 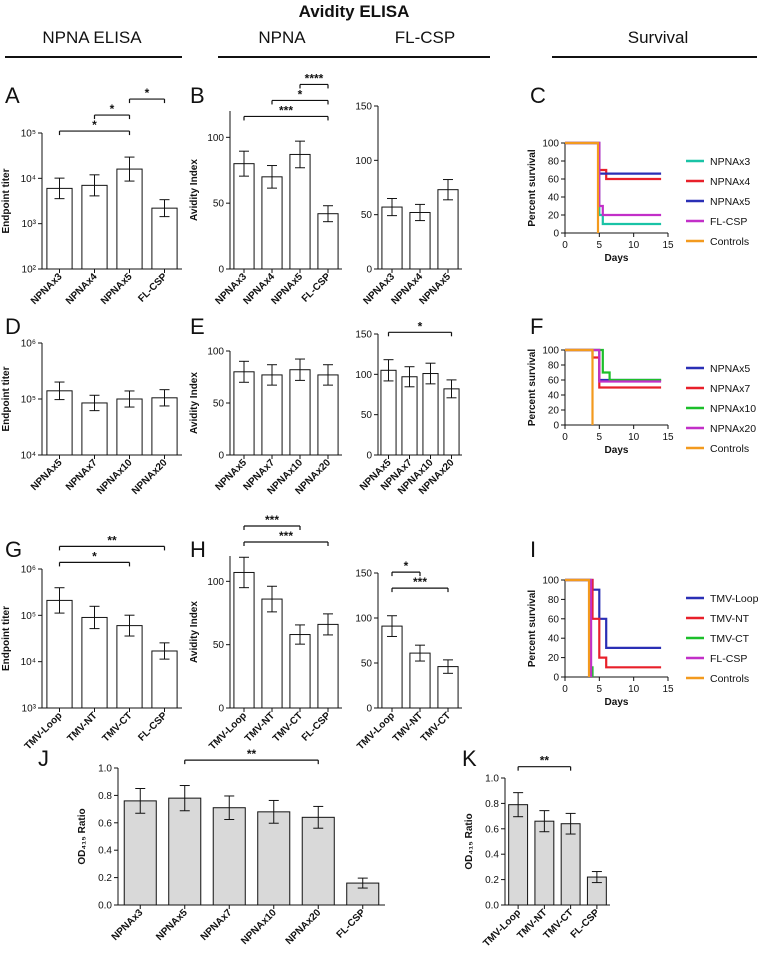 What do you see at coordinates (369, 270) in the screenshot?
I see `y-tick-label-b2: 0` at bounding box center [369, 270].